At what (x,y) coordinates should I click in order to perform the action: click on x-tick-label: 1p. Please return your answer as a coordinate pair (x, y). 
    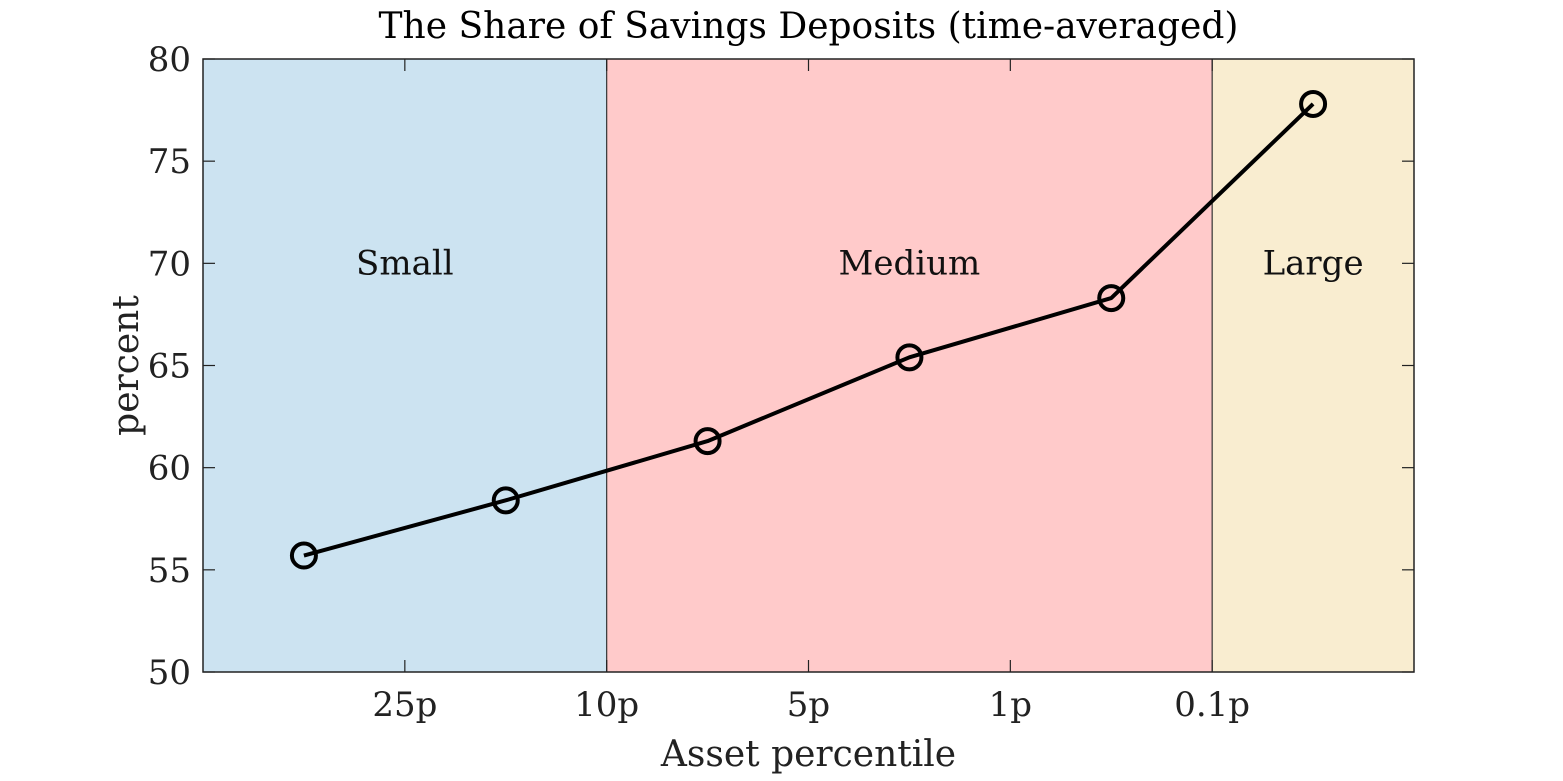
    Looking at the image, I should click on (1010, 705).